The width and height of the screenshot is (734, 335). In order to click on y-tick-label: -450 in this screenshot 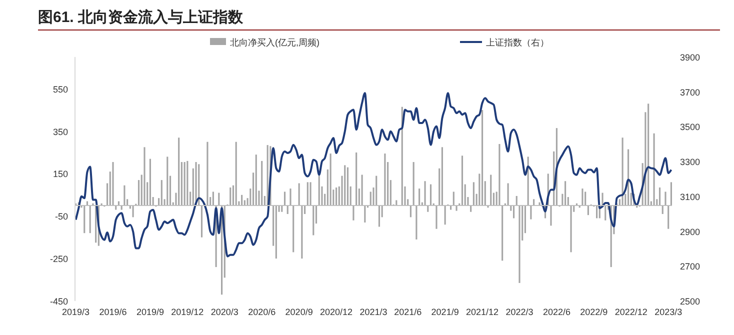, I will do `click(59, 301)`.